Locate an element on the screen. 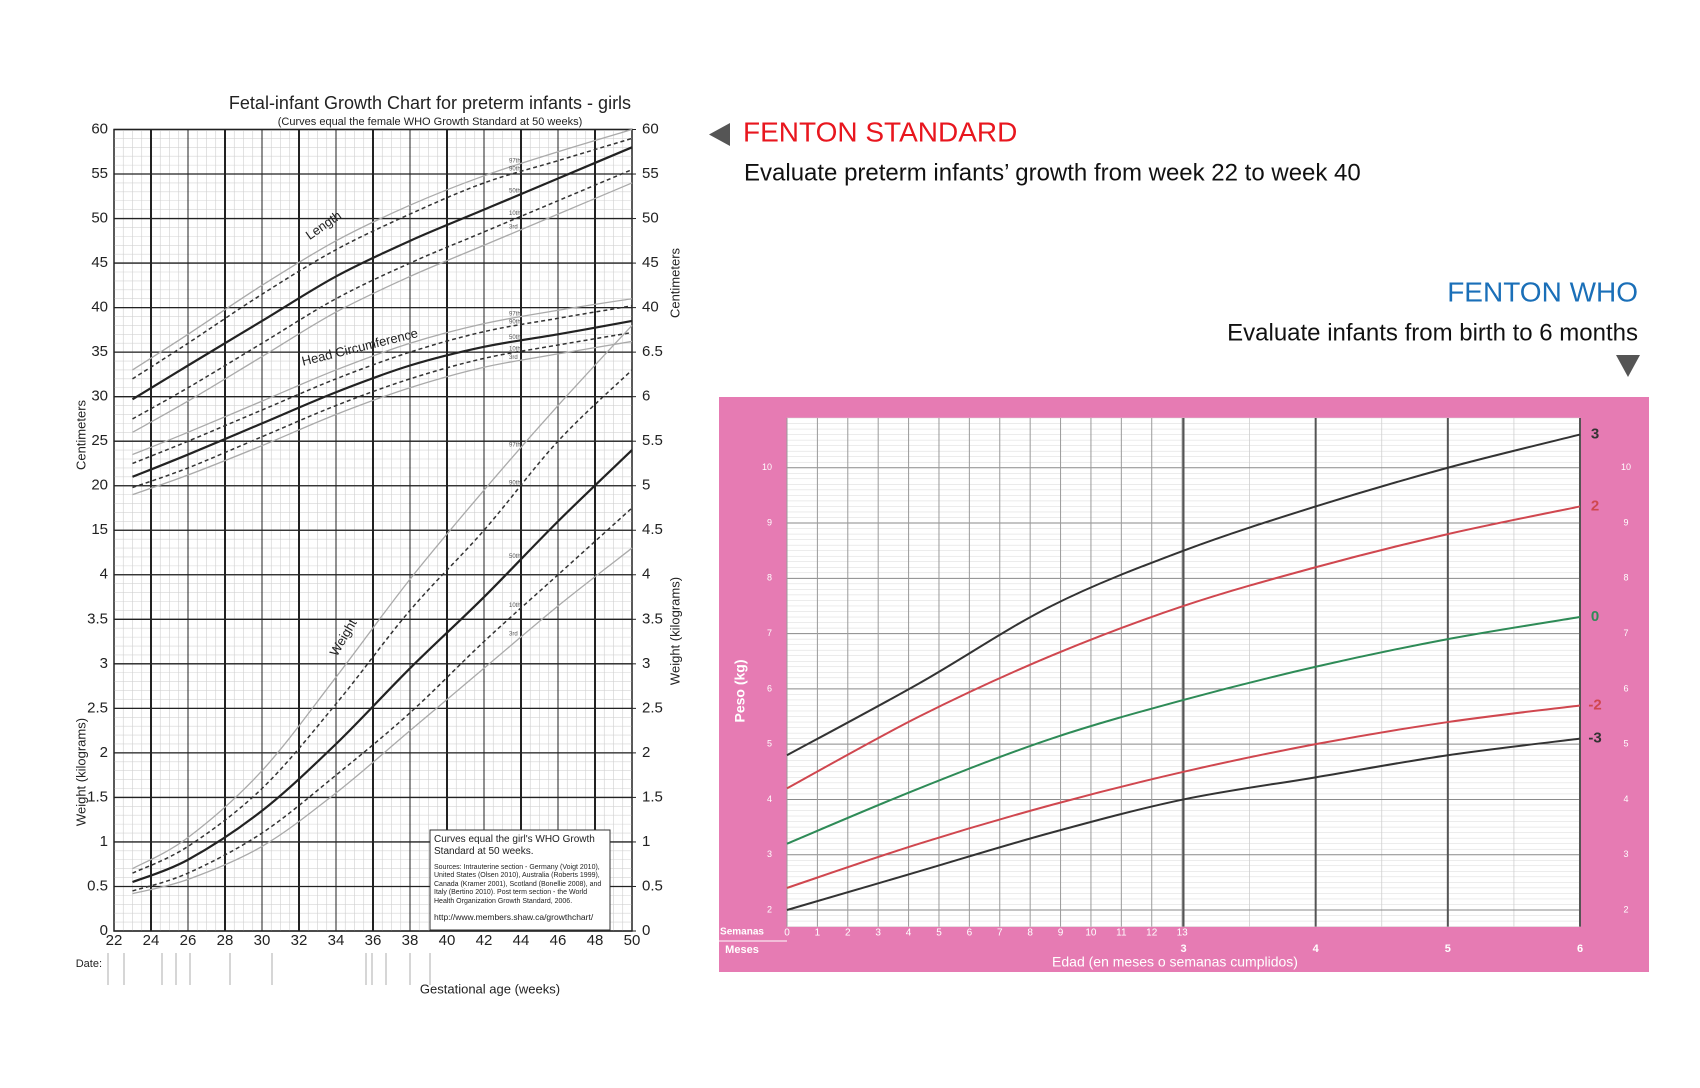 This screenshot has width=1700, height=1088. x-tick-label: 38 is located at coordinates (410, 940).